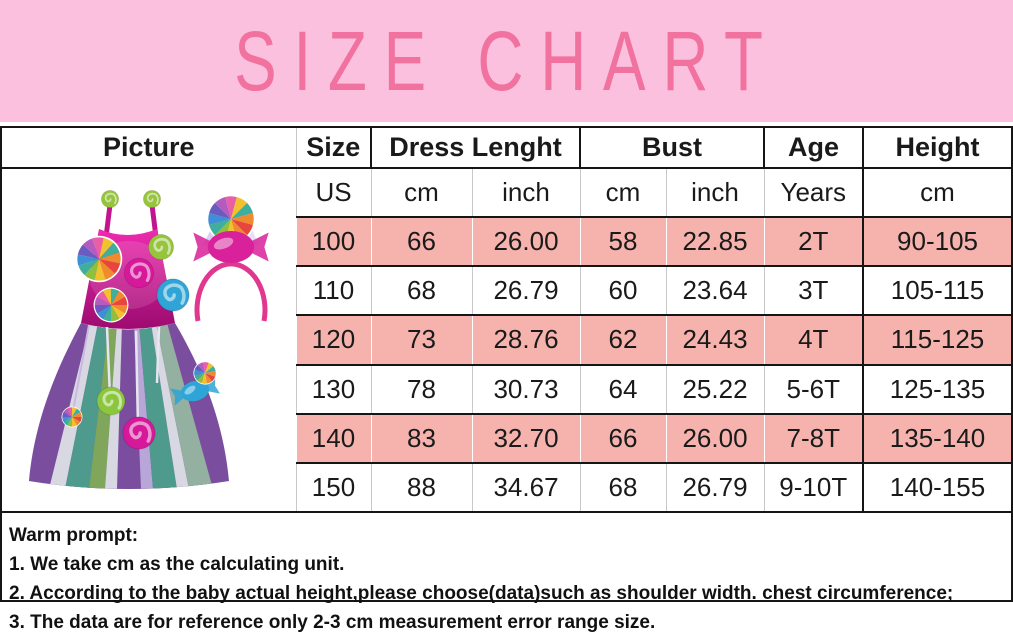  What do you see at coordinates (526, 438) in the screenshot?
I see `cell-dress-inch: 32.70` at bounding box center [526, 438].